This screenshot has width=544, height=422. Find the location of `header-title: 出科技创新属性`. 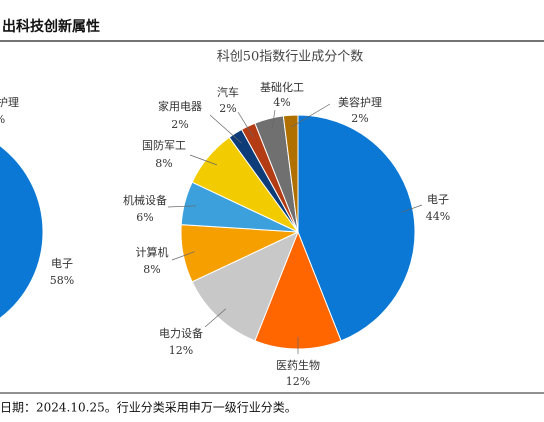

header-title: 出科技创新属性 is located at coordinates (51, 26).